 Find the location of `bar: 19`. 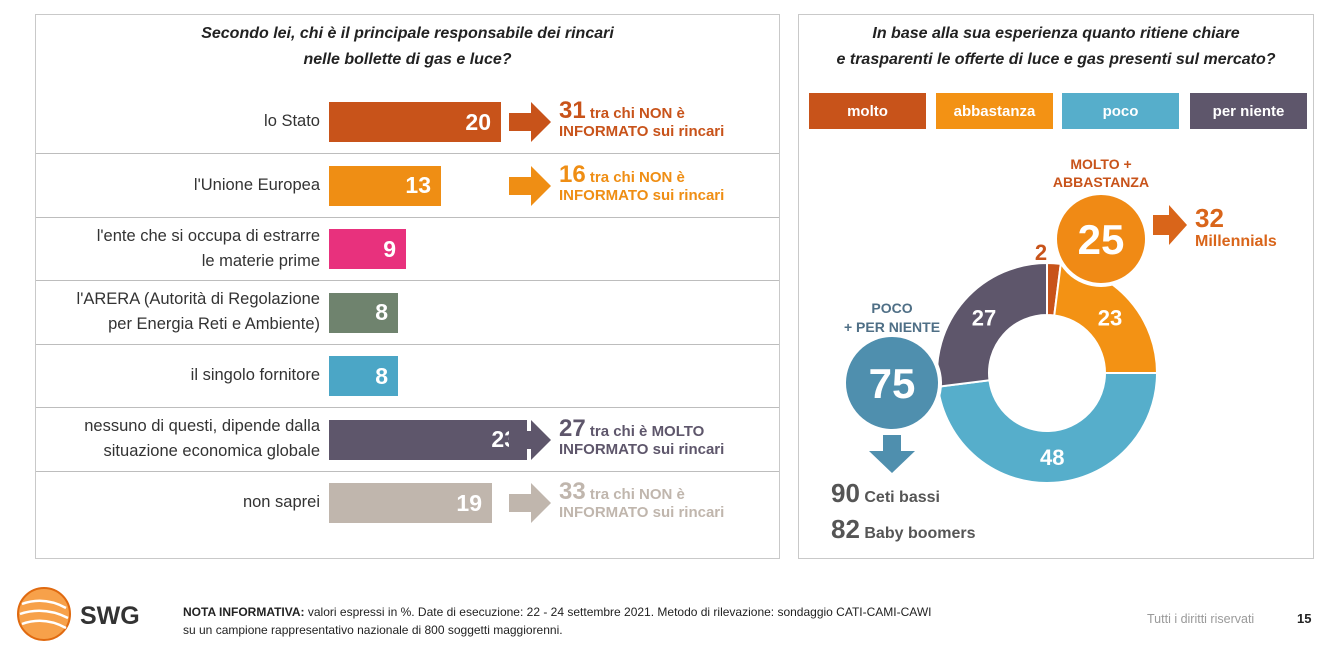

bar: 19 is located at coordinates (410, 503).